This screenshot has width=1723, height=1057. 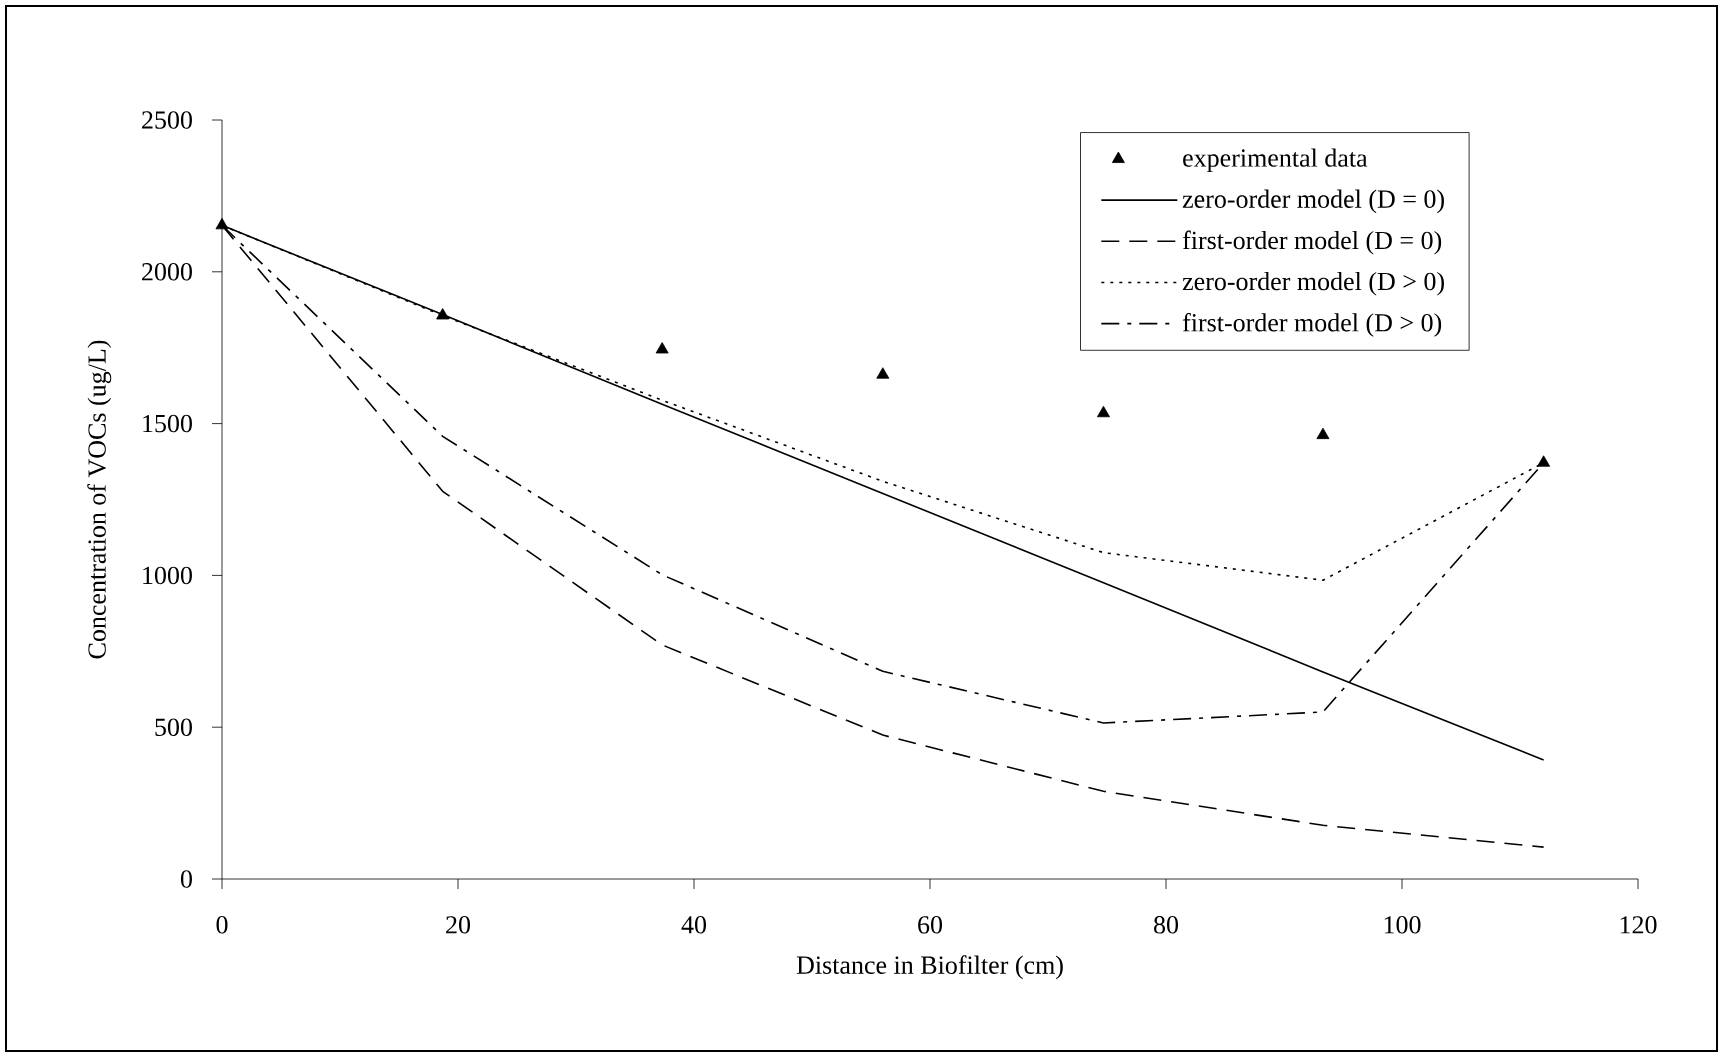 What do you see at coordinates (458, 925) in the screenshot?
I see `x-tick-label: 20` at bounding box center [458, 925].